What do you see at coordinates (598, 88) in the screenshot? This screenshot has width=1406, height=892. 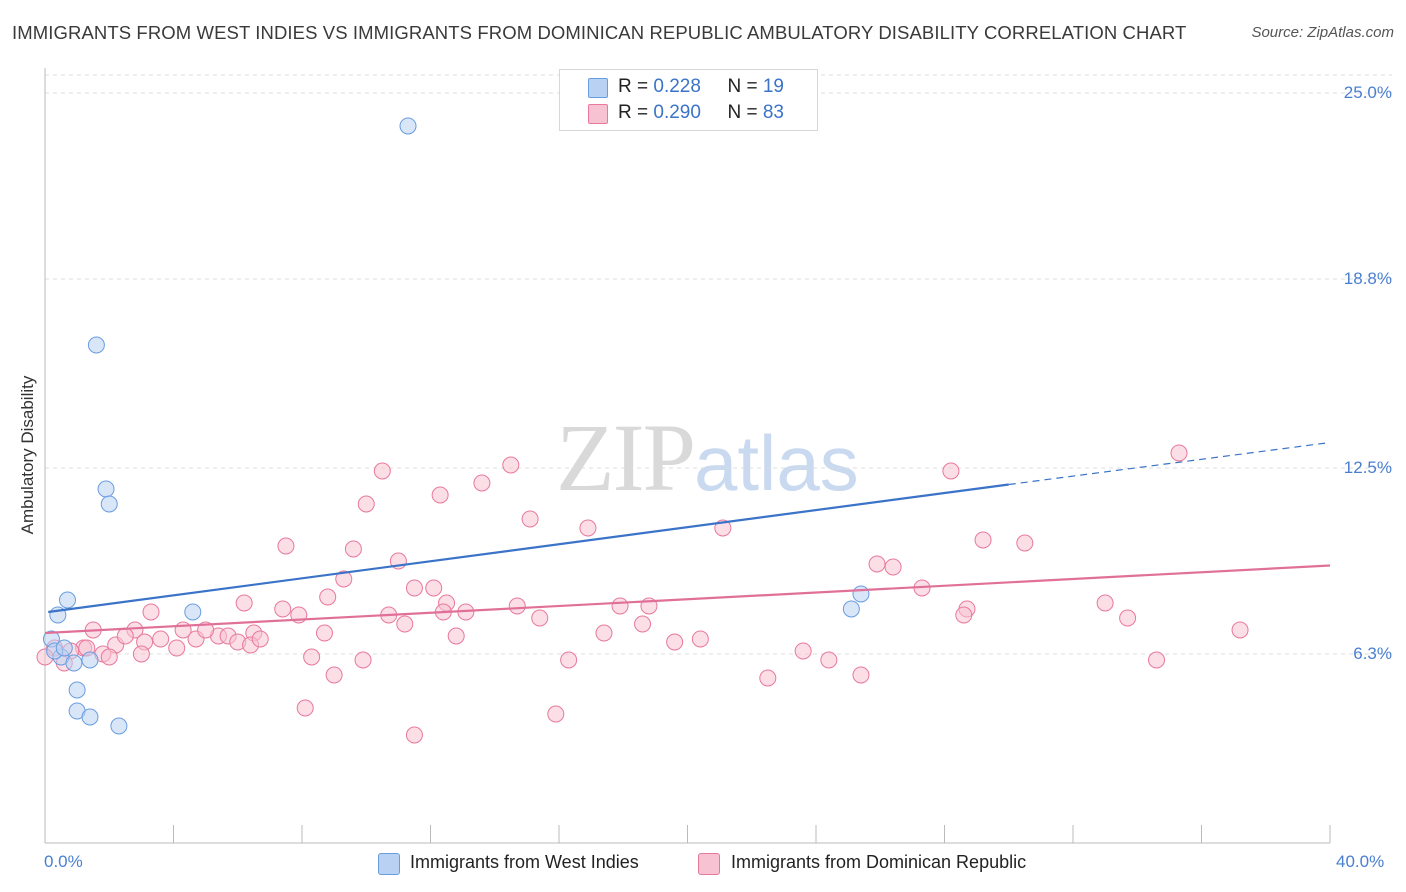 I see `legend-swatch-west-indies` at bounding box center [598, 88].